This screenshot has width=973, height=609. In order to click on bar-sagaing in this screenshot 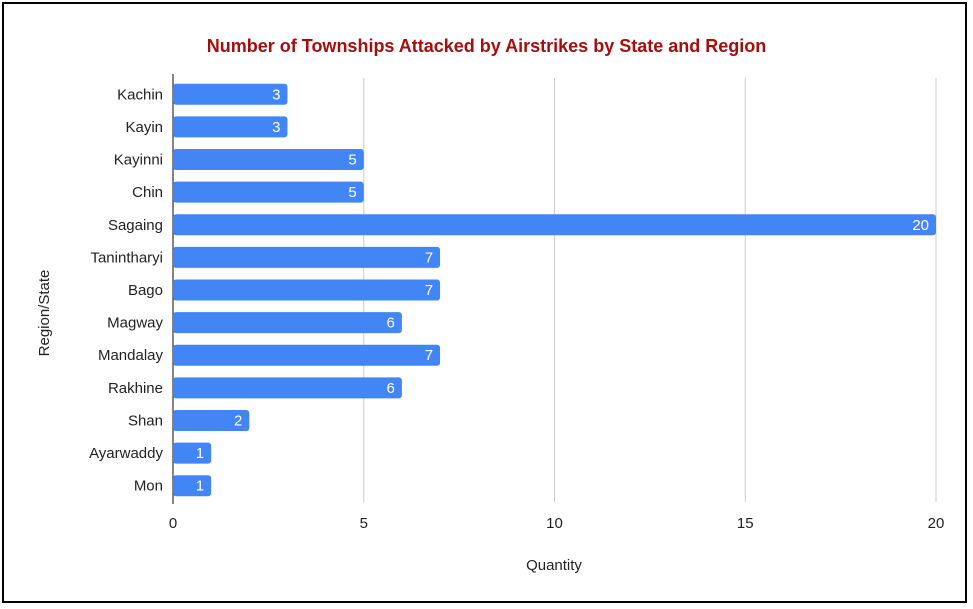, I will do `click(554, 225)`.